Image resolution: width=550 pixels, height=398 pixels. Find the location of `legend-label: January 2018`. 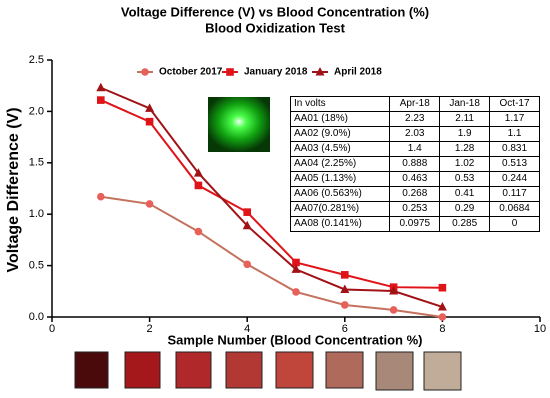

legend-label: January 2018 is located at coordinates (276, 72).